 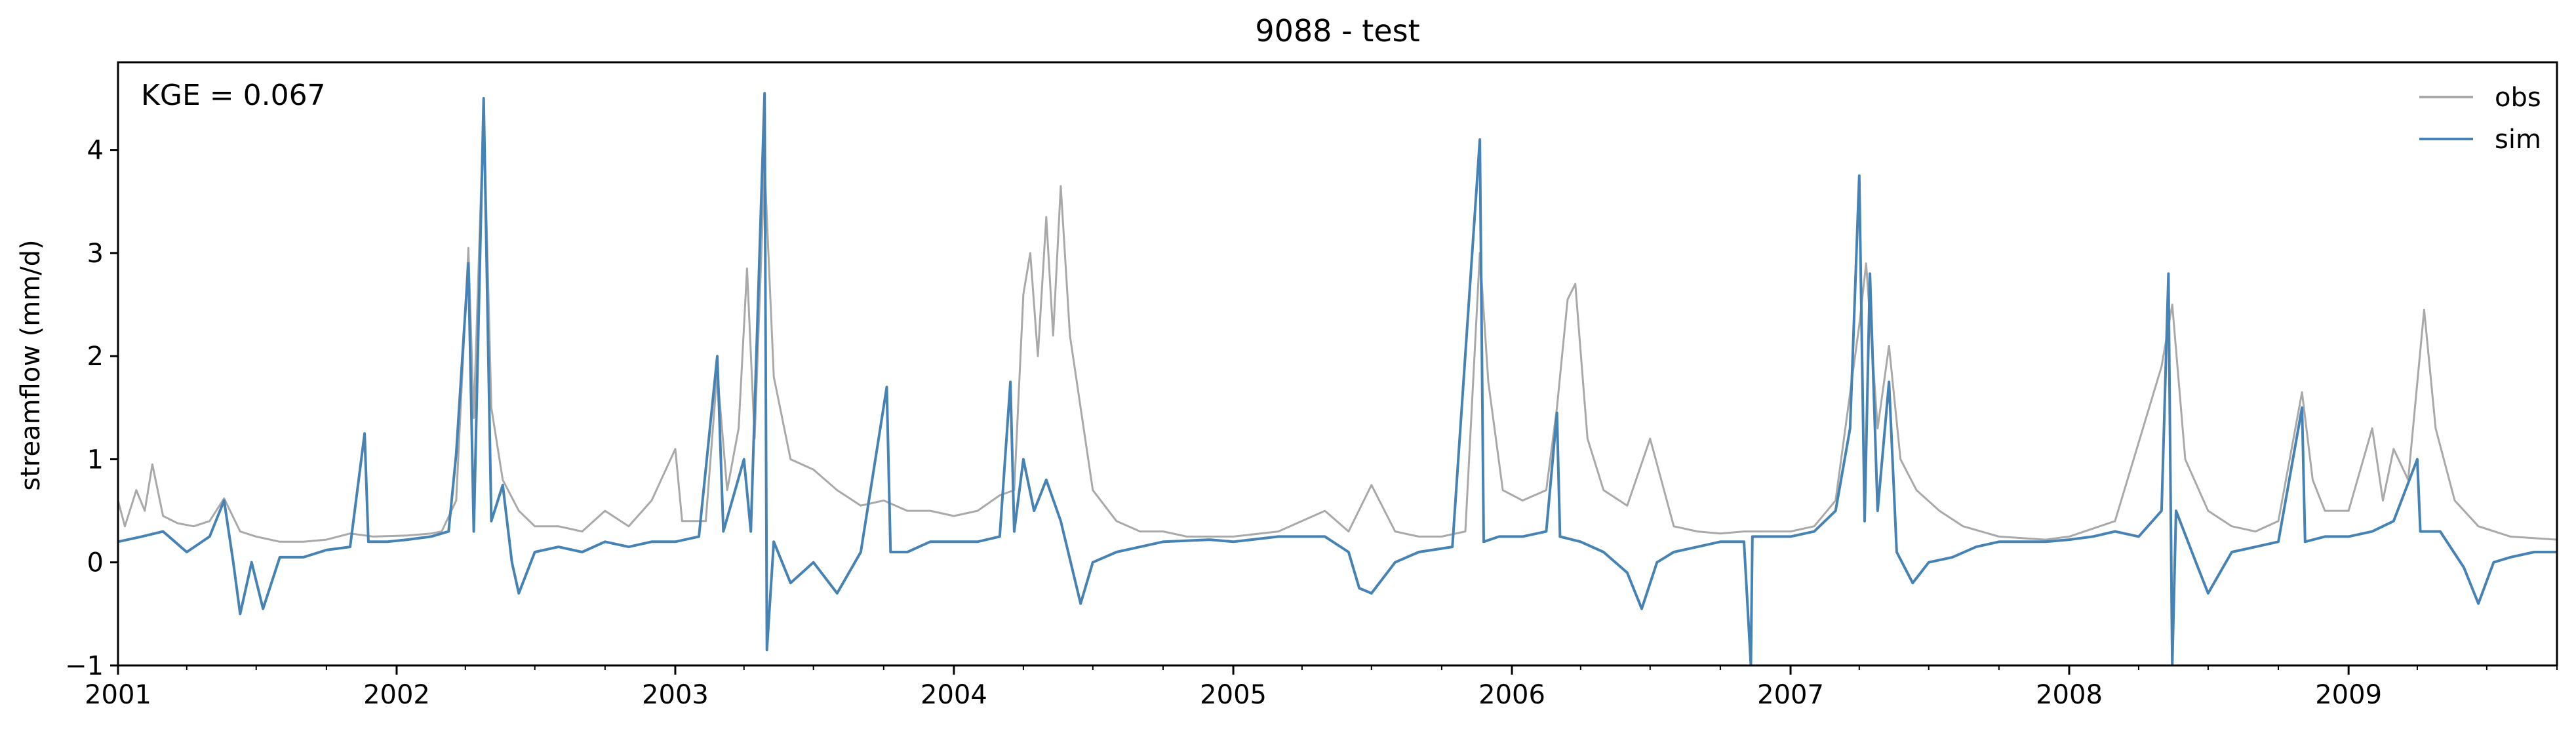 What do you see at coordinates (2348, 695) in the screenshot?
I see `x-tick-label: 2009` at bounding box center [2348, 695].